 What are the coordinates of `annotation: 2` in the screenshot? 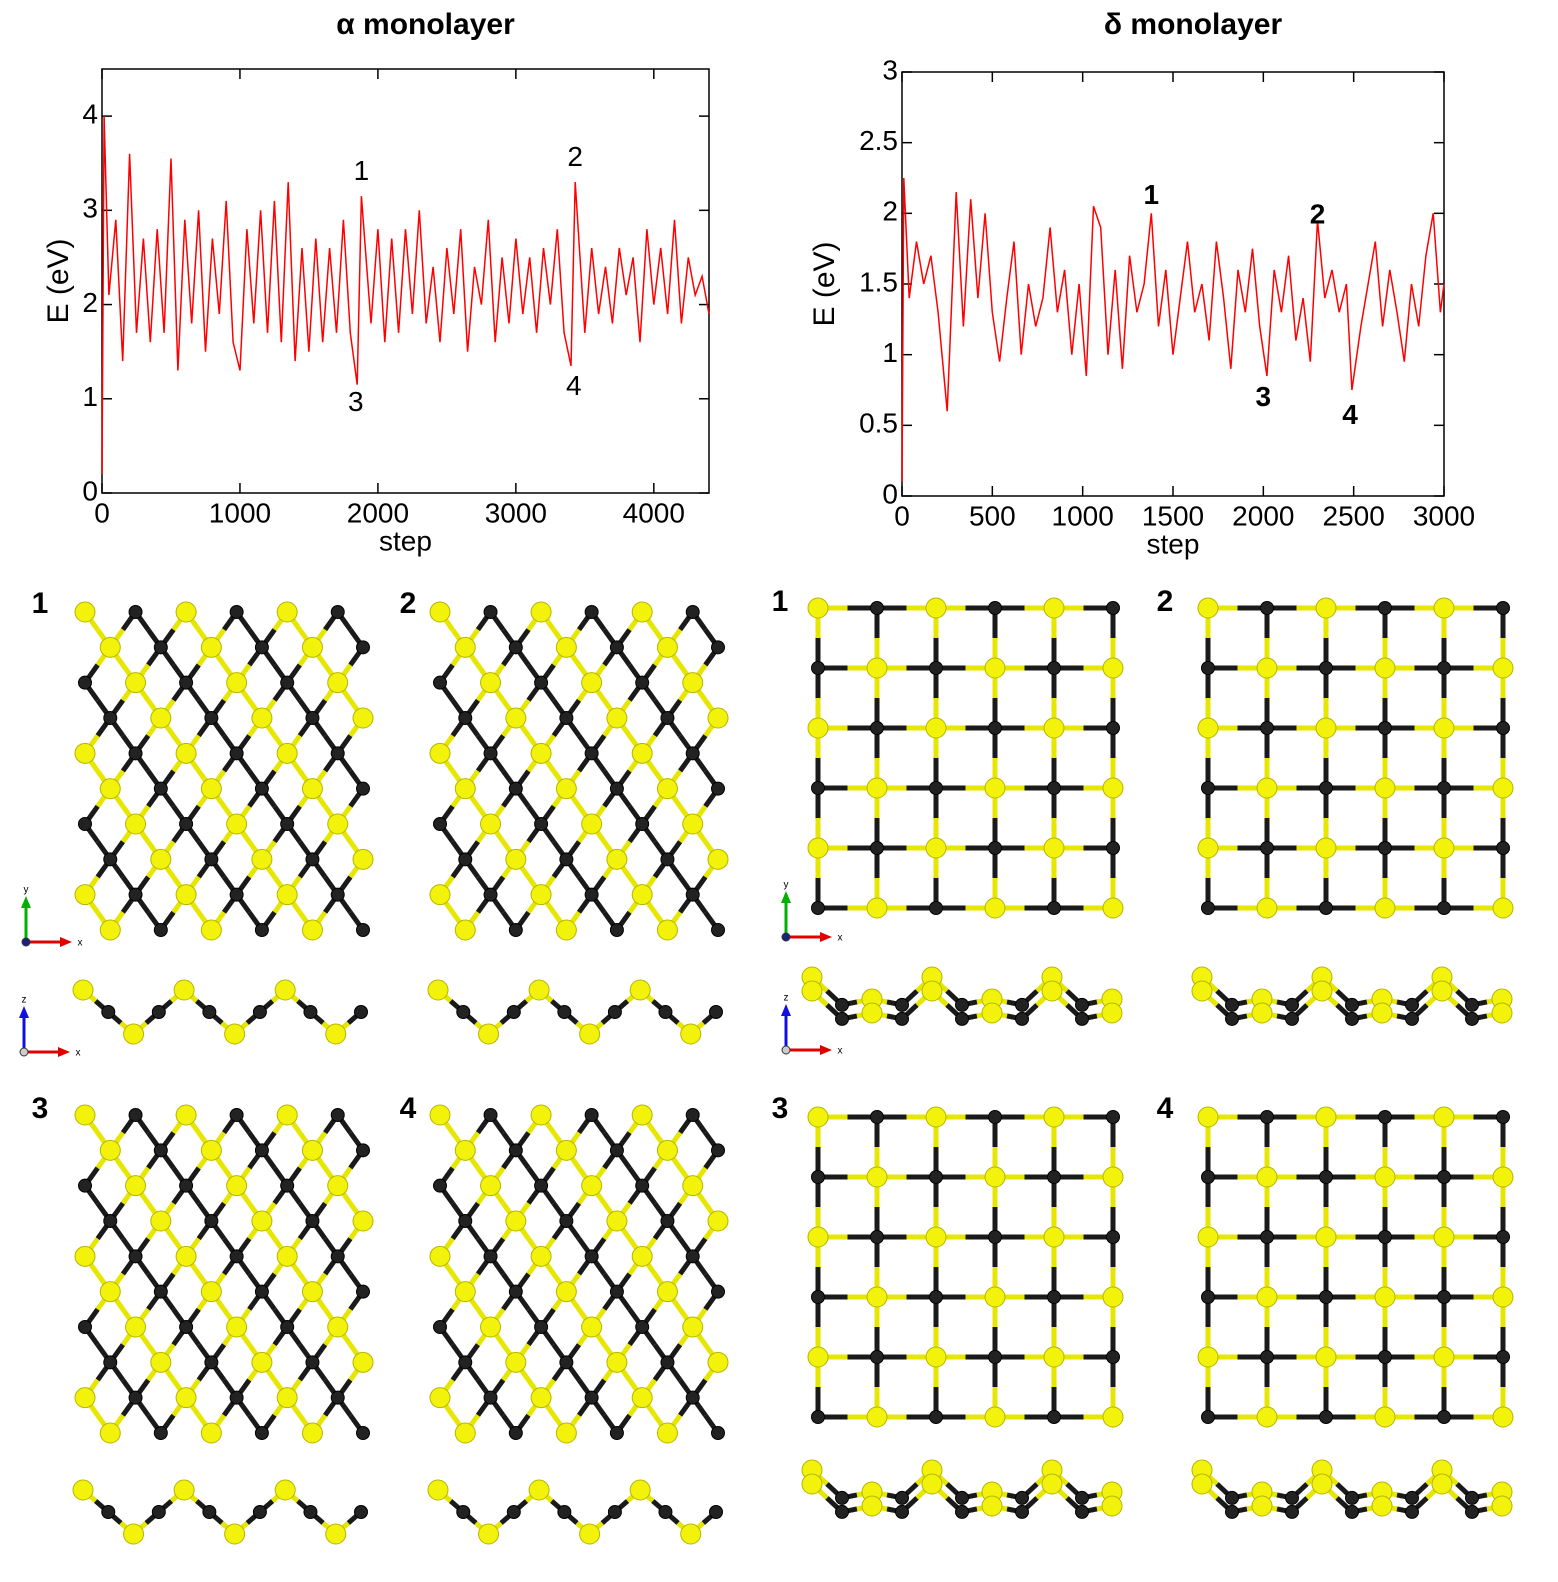 It's located at (1318, 214).